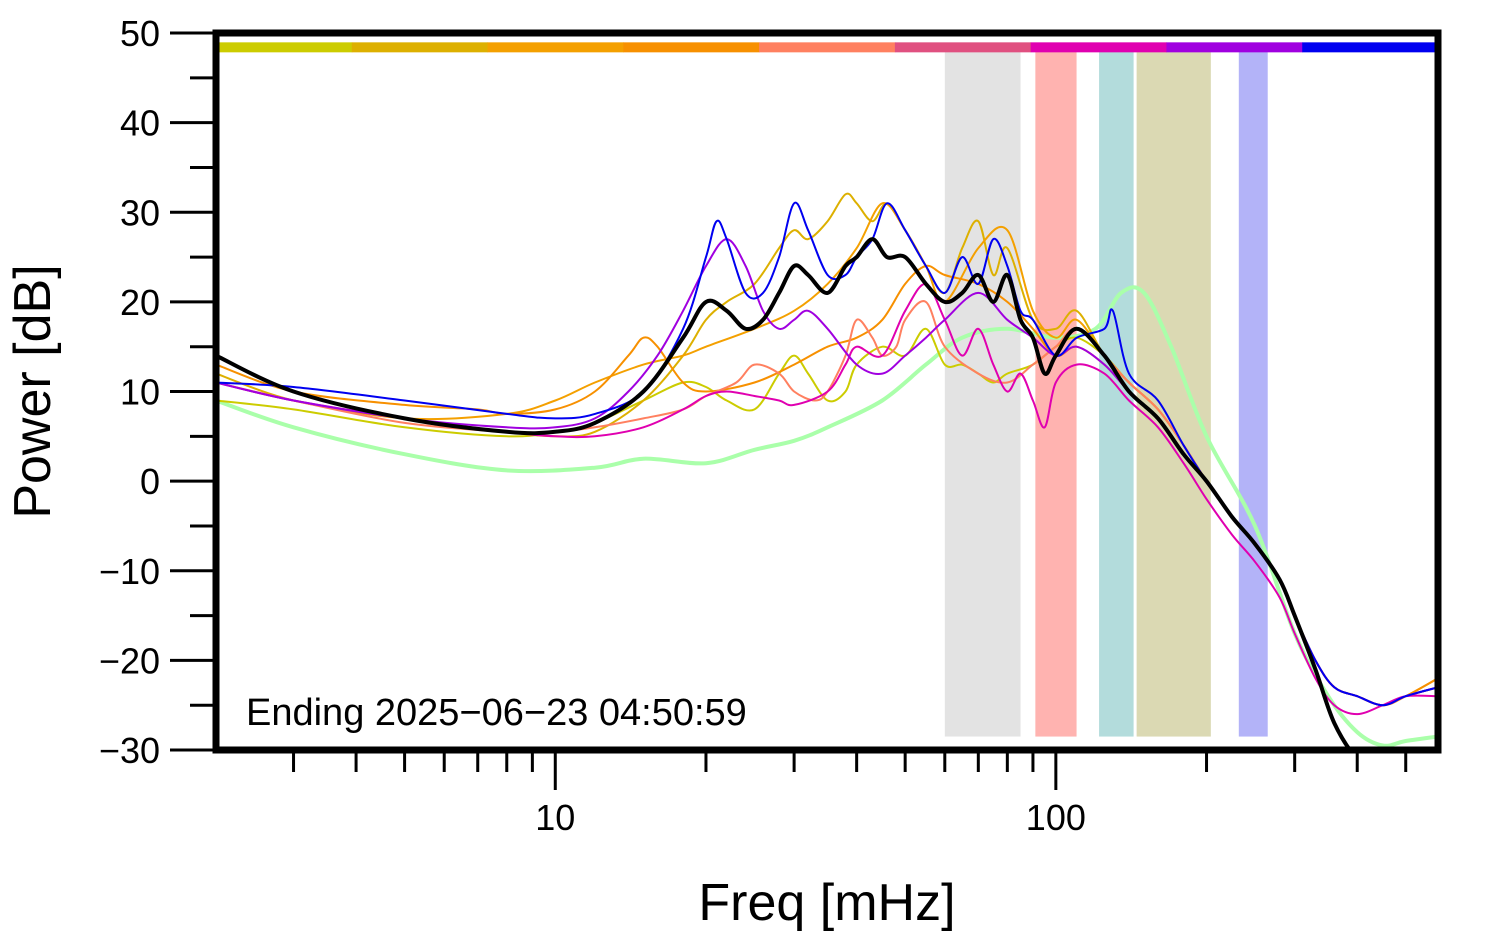 The height and width of the screenshot is (952, 1494). What do you see at coordinates (129, 750) in the screenshot?
I see `y-tick-label: −30` at bounding box center [129, 750].